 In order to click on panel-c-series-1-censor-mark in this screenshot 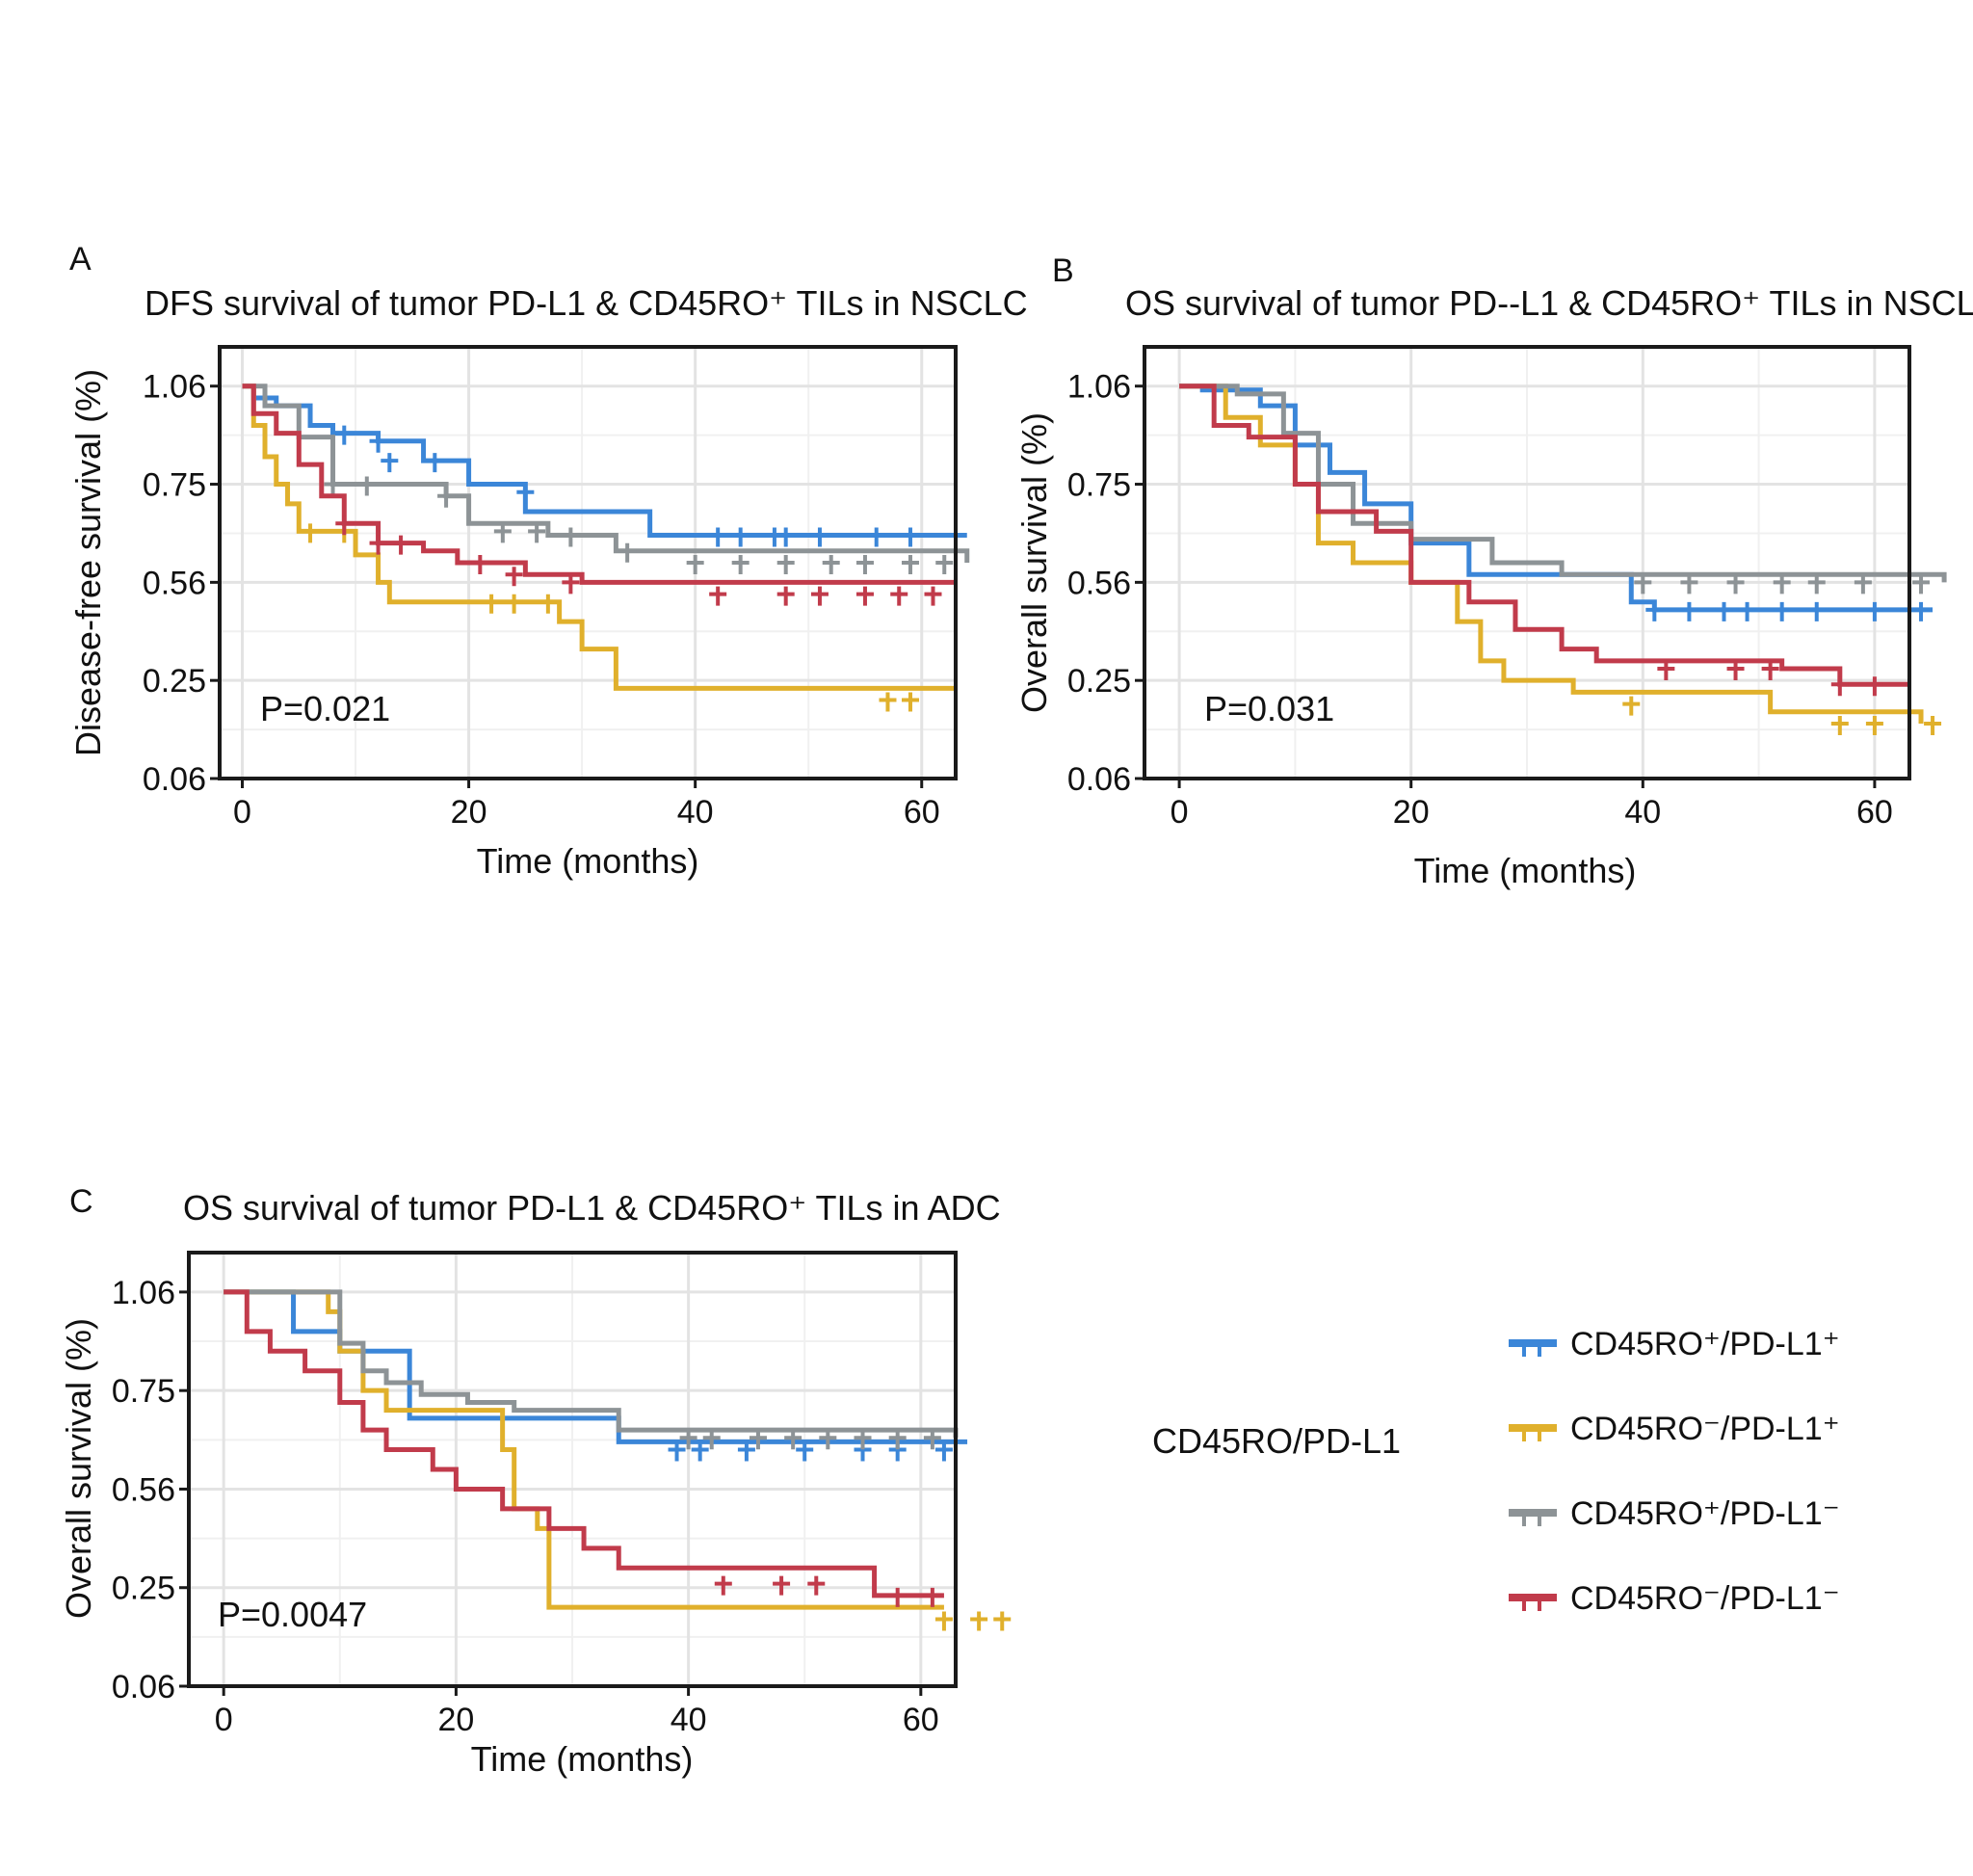, I will do `click(1002, 1621)`.